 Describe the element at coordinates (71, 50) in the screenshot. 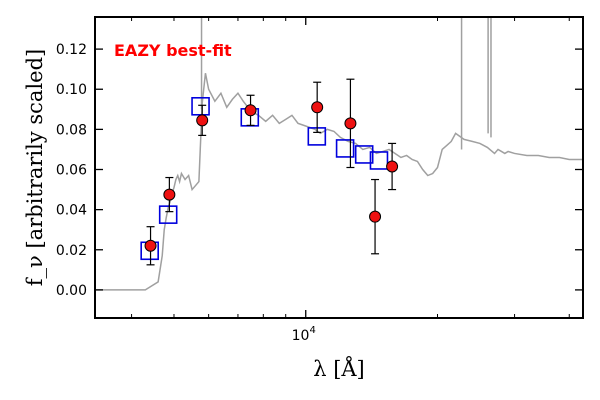

I see `y-tick-label: 0.12` at that location.